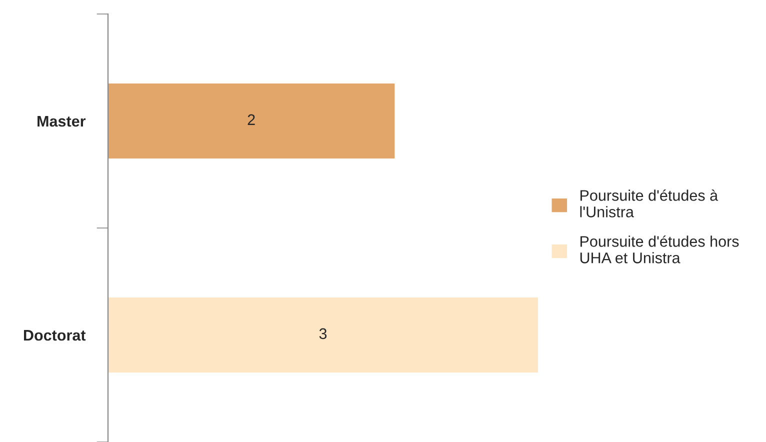 The image size is (766, 442). What do you see at coordinates (659, 249) in the screenshot?
I see `legend-label: Poursuite d'études hors UHA et Unistra` at bounding box center [659, 249].